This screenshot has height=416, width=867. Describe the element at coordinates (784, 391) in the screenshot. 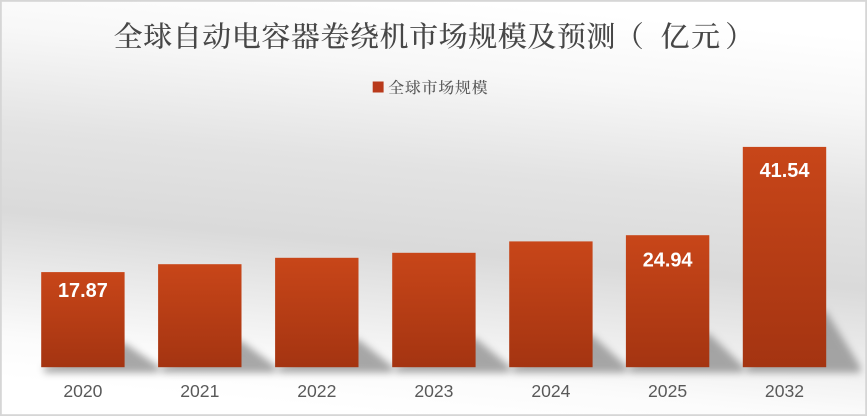

I see `svg-text: 2032` at that location.